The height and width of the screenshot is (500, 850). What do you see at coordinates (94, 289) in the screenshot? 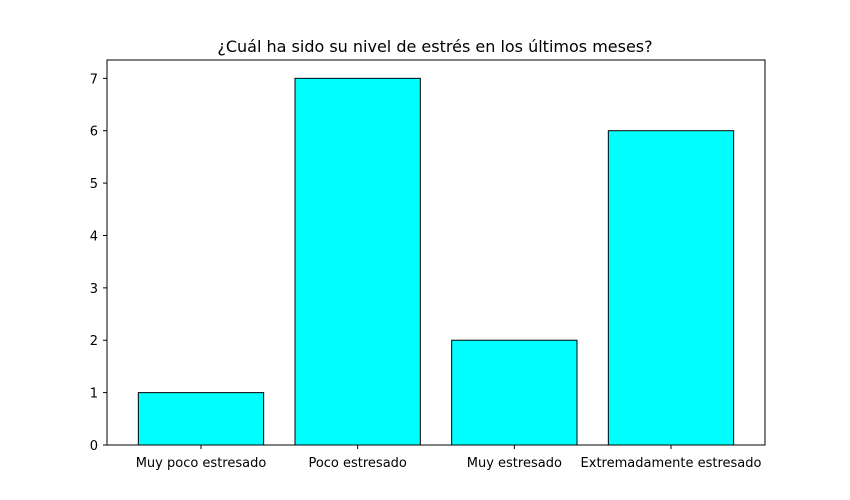
I see `y-tick-label-3: 3` at bounding box center [94, 289].